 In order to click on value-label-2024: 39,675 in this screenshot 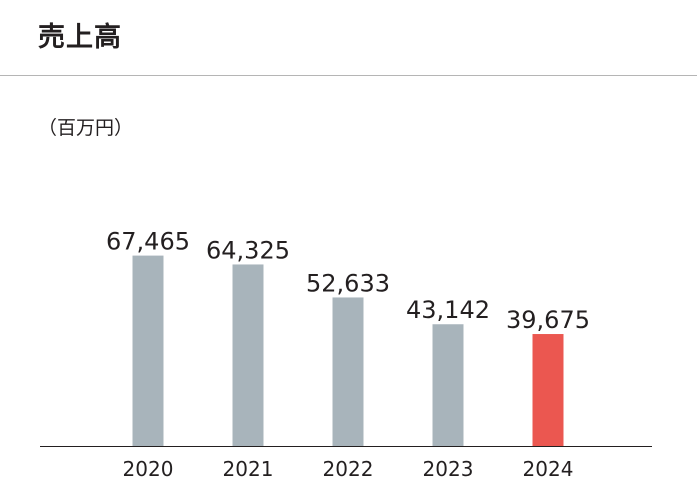, I will do `click(548, 320)`.